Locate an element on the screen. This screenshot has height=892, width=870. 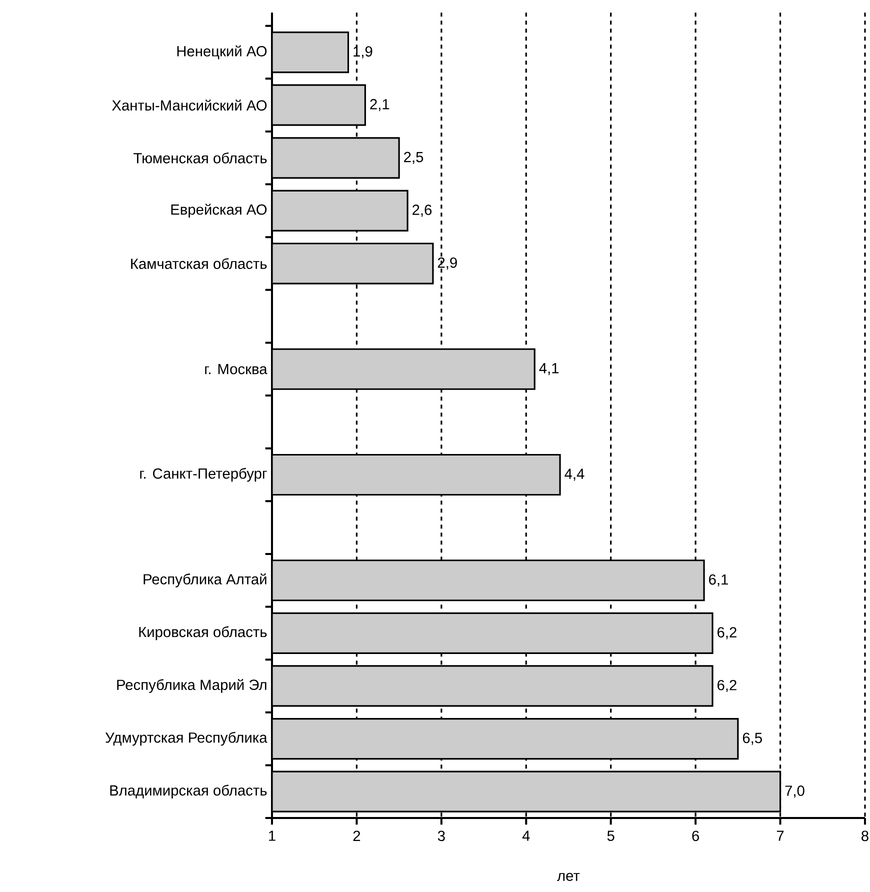
data-label: 6,5 is located at coordinates (752, 738).